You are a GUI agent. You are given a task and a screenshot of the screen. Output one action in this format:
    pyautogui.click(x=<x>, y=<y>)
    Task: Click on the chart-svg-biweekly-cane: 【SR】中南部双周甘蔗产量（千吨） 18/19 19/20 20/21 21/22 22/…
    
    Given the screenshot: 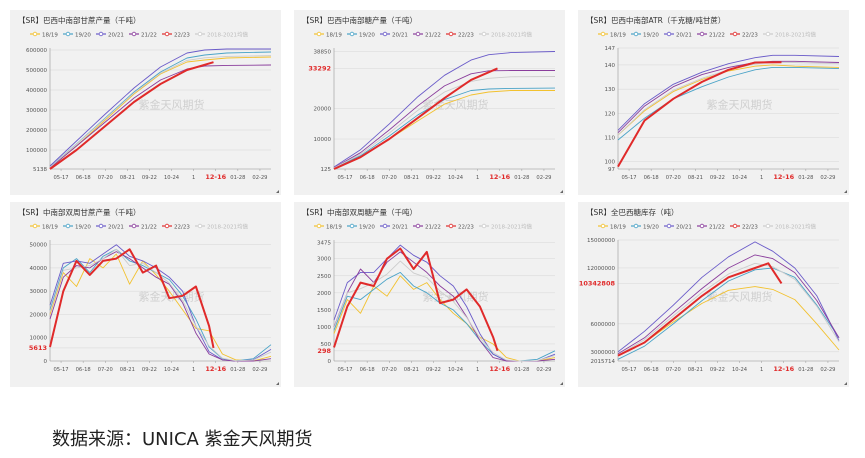 What is the action you would take?
    pyautogui.click(x=148, y=296)
    